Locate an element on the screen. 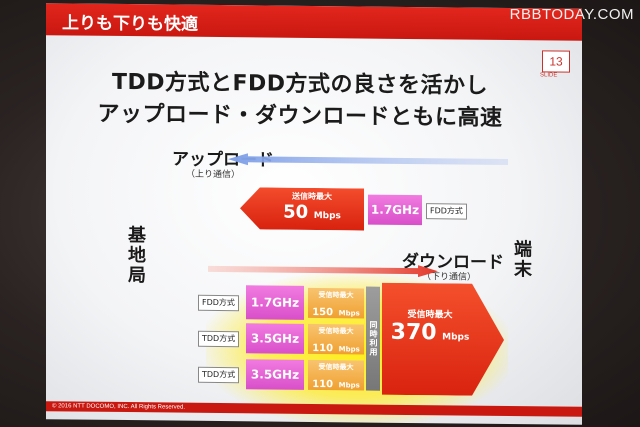 The image size is (640, 427). download-method-tag-3: TDD方式 is located at coordinates (219, 375).